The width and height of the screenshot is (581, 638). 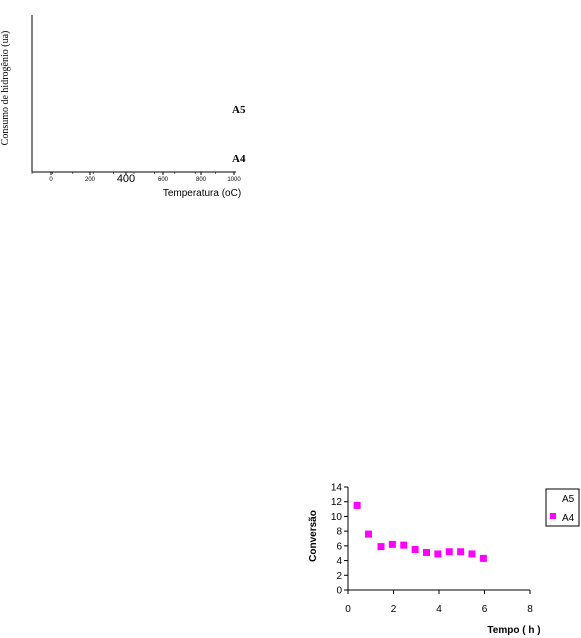 What do you see at coordinates (485, 609) in the screenshot?
I see `conversion-x-tick-label: 6` at bounding box center [485, 609].